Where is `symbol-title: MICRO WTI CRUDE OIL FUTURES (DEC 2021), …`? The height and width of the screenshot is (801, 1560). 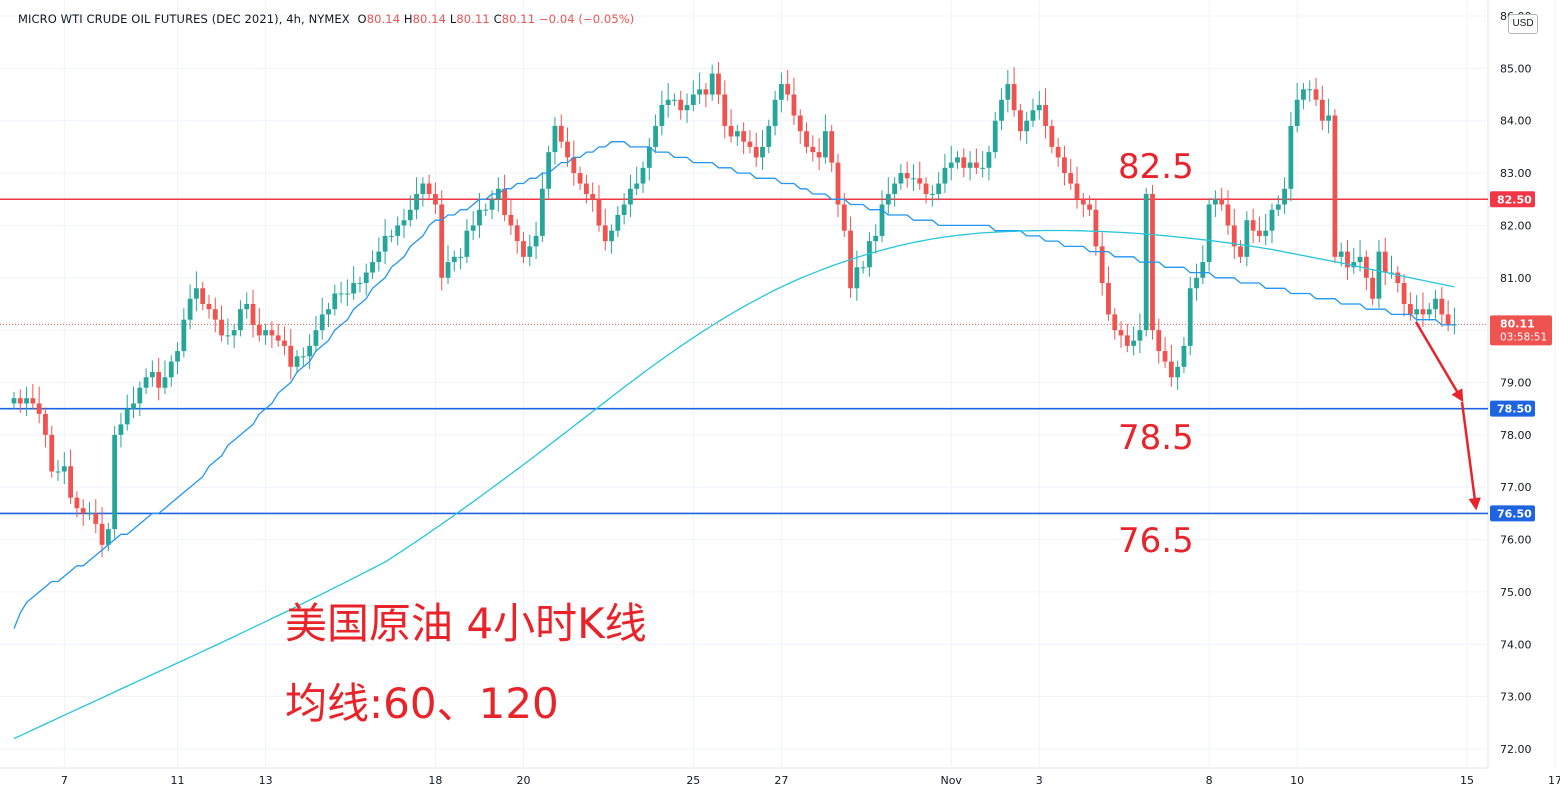
symbol-title: MICRO WTI CRUDE OIL FUTURES (DEC 2021), … is located at coordinates (184, 19).